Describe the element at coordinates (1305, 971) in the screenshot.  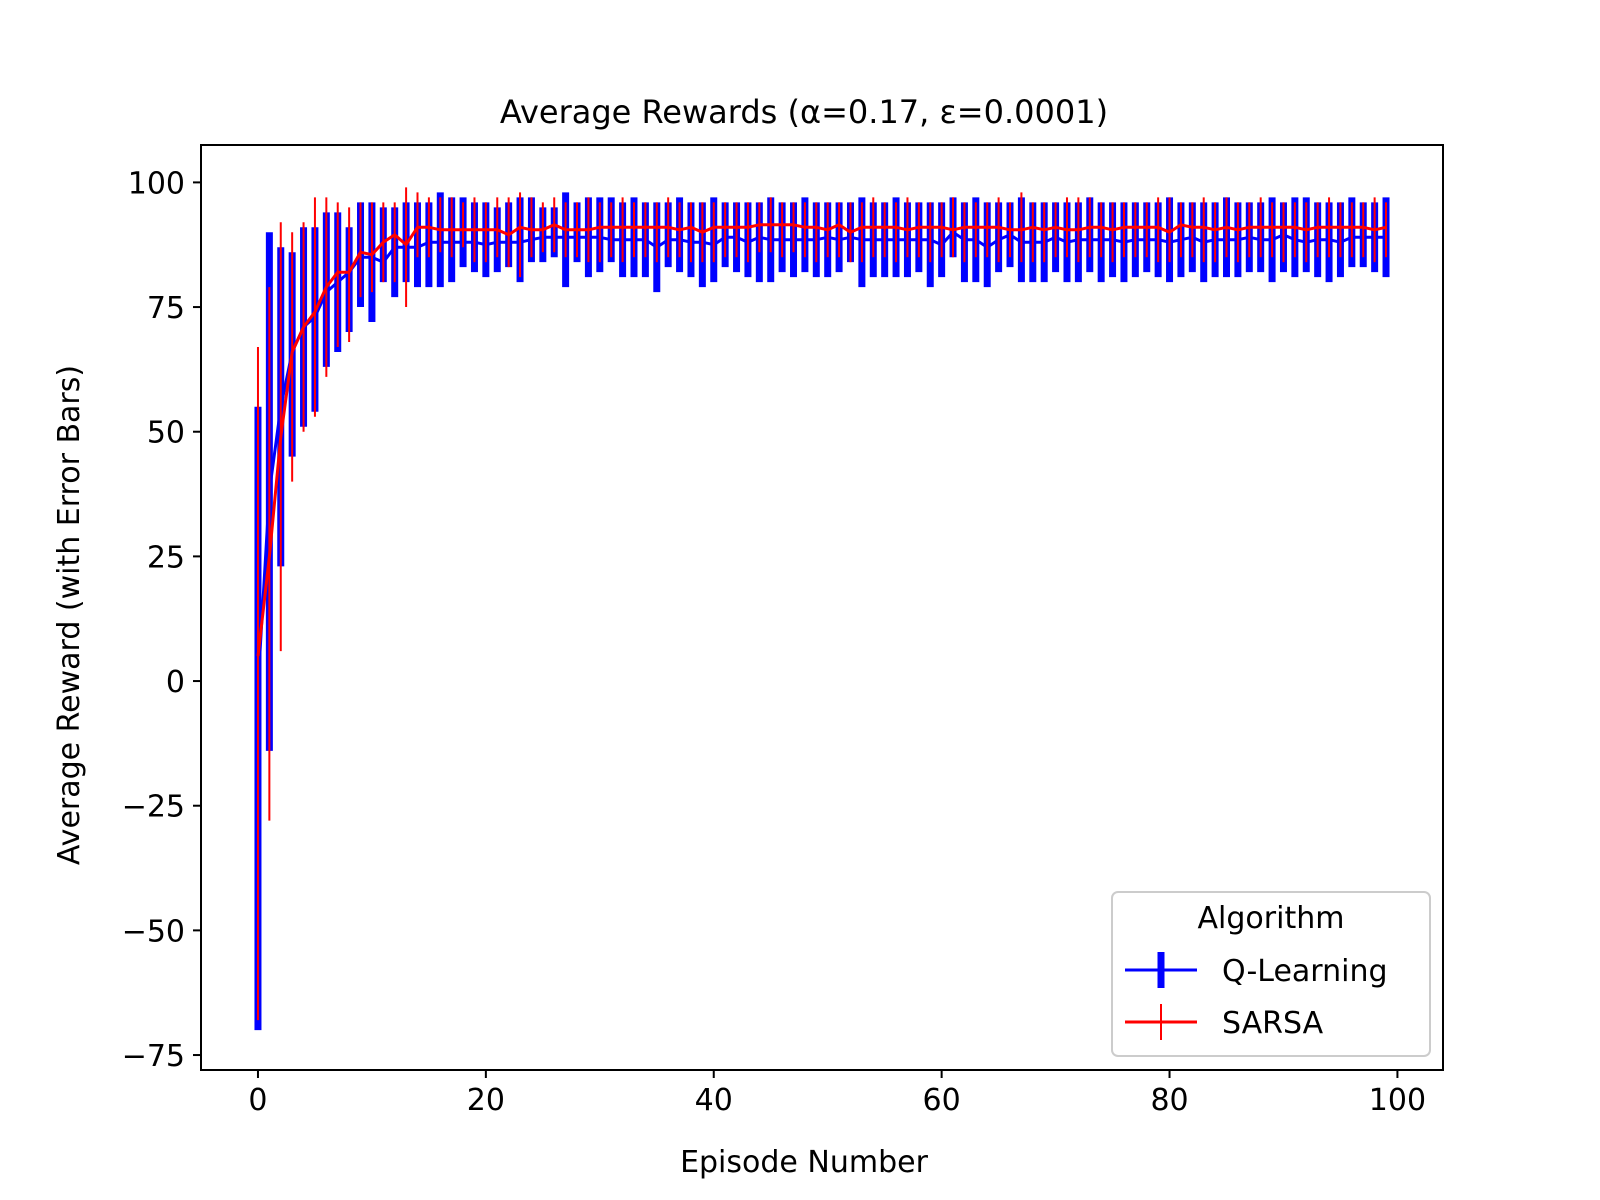
I see `legend-q-learning-label: Q-Learning` at that location.